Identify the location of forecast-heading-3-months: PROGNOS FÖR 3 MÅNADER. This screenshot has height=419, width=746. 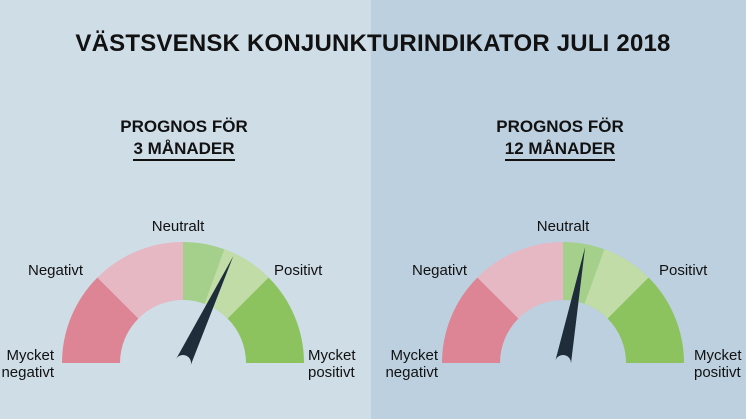
(184, 138).